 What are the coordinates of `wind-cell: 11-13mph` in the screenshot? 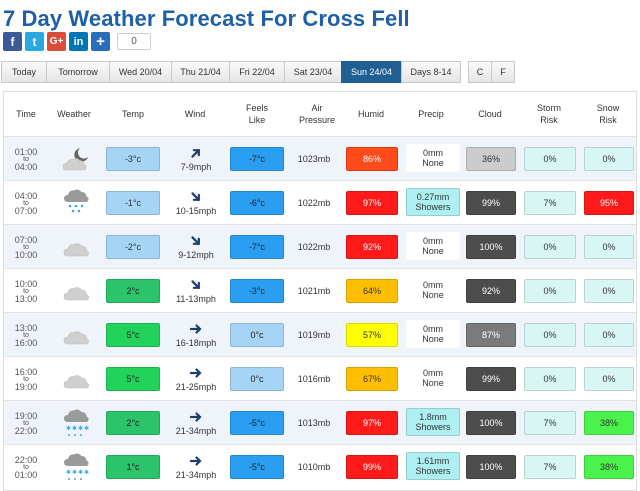 It's located at (196, 291).